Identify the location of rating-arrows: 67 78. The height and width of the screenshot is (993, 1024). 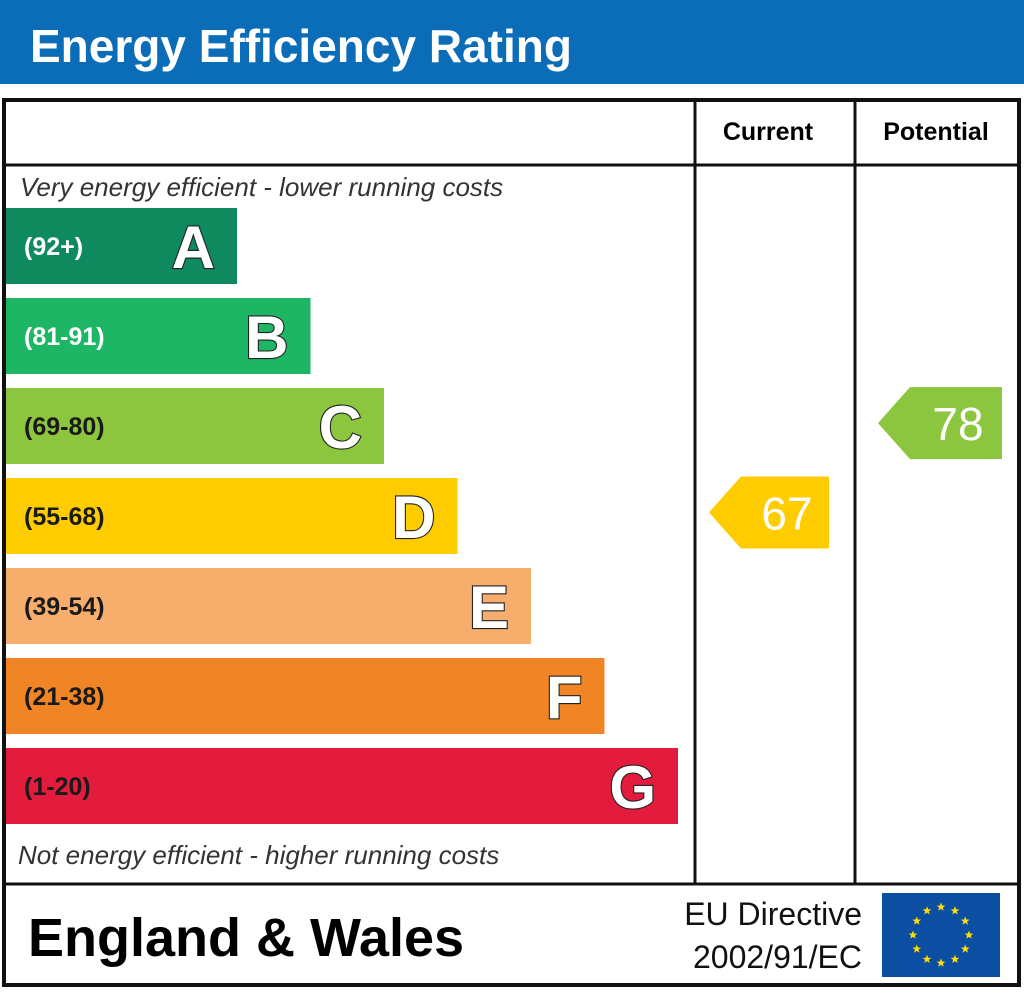
(855, 468).